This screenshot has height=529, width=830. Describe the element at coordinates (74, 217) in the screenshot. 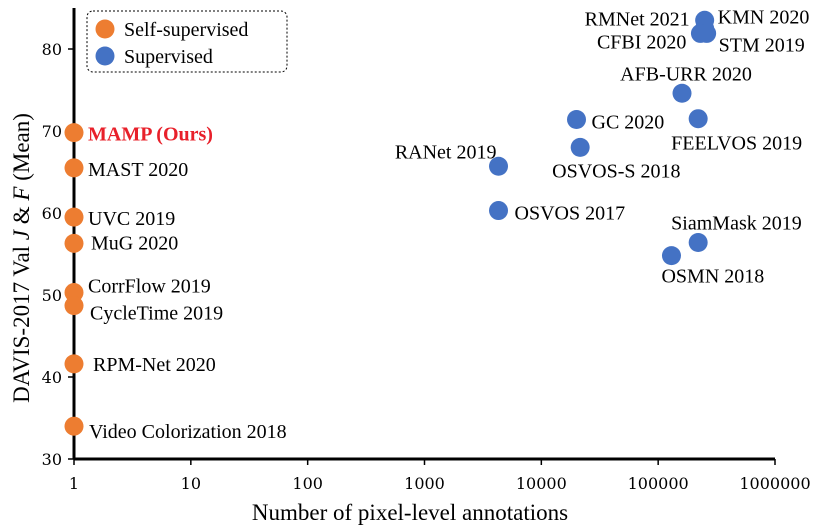

I see `point-uvc-2019` at that location.